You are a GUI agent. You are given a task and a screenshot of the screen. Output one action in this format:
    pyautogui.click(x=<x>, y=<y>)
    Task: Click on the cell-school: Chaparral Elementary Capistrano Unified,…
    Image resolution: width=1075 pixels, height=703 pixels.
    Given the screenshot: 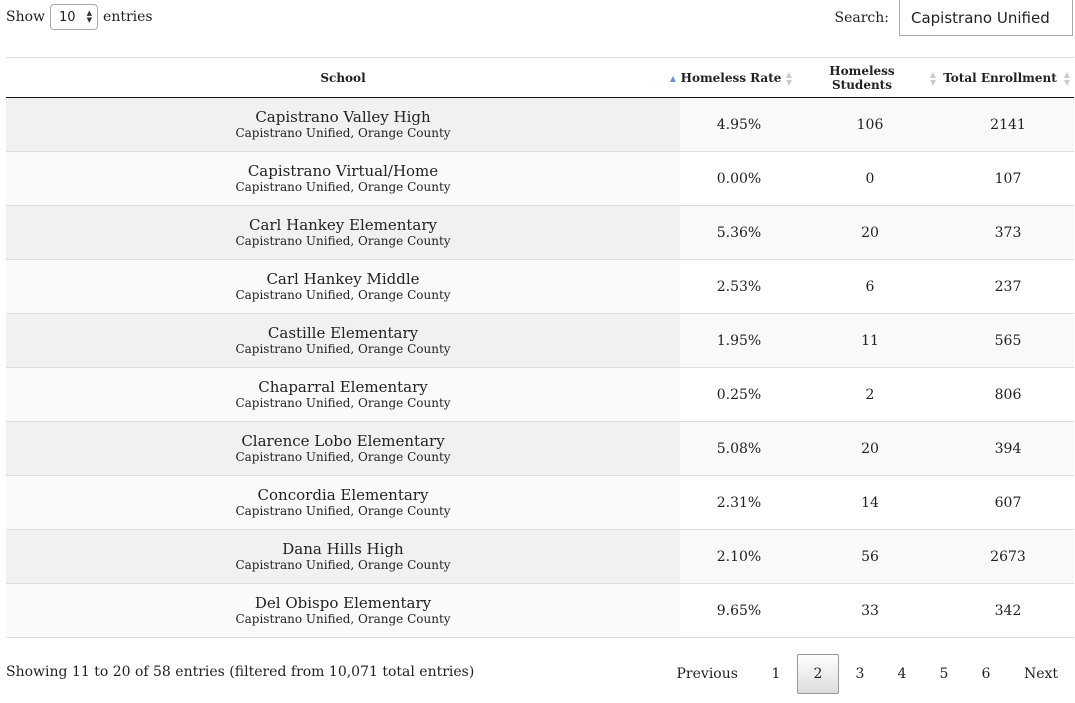 What is the action you would take?
    pyautogui.click(x=343, y=394)
    